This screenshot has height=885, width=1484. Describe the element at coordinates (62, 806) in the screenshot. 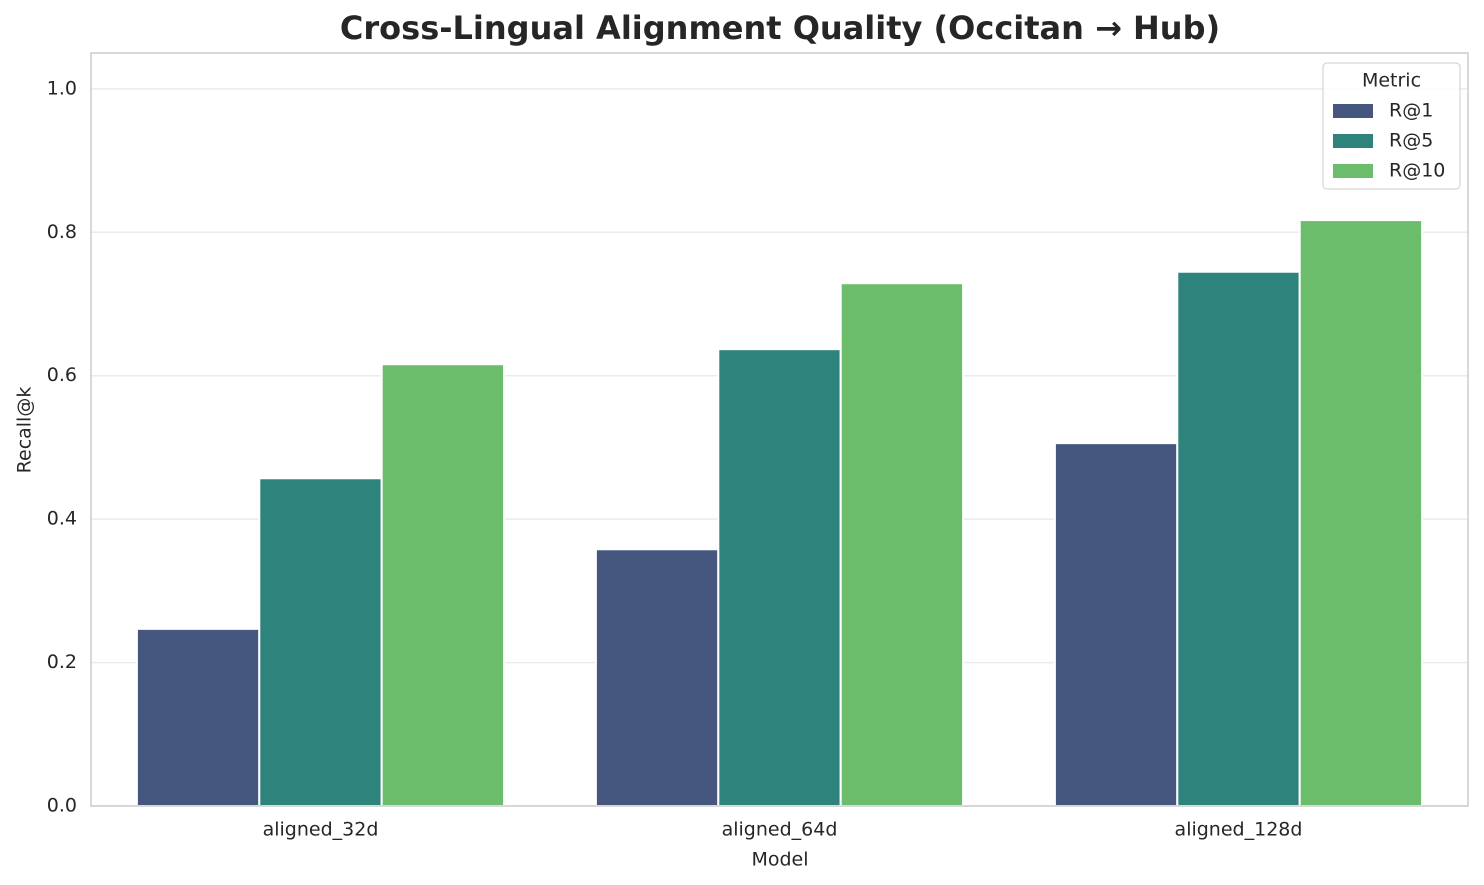

I see `y-tick-label: 0.0` at that location.